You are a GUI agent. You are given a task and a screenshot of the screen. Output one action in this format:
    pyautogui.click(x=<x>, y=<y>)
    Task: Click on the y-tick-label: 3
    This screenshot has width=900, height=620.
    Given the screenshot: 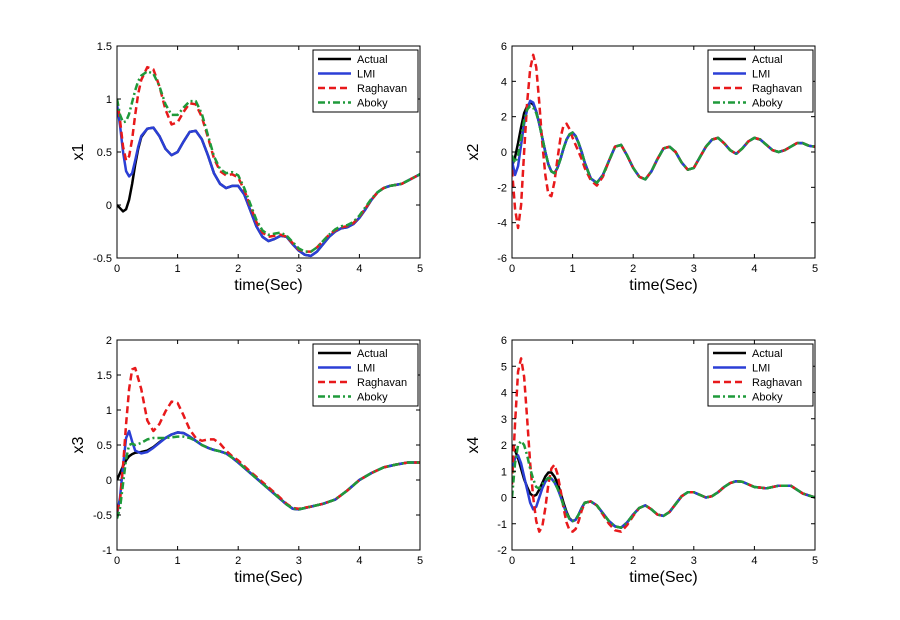 What is the action you would take?
    pyautogui.click(x=504, y=420)
    